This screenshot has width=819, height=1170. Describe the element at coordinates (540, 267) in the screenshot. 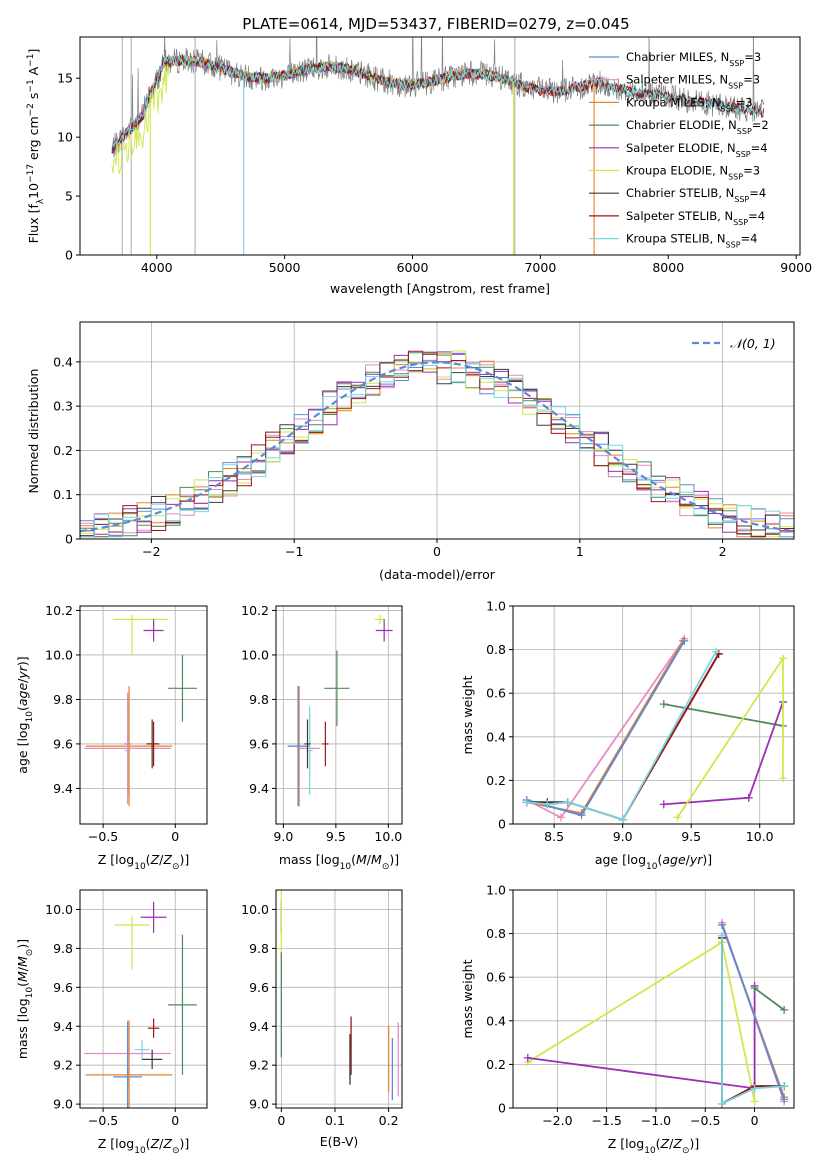

I see `x-tick-label: 7000` at that location.